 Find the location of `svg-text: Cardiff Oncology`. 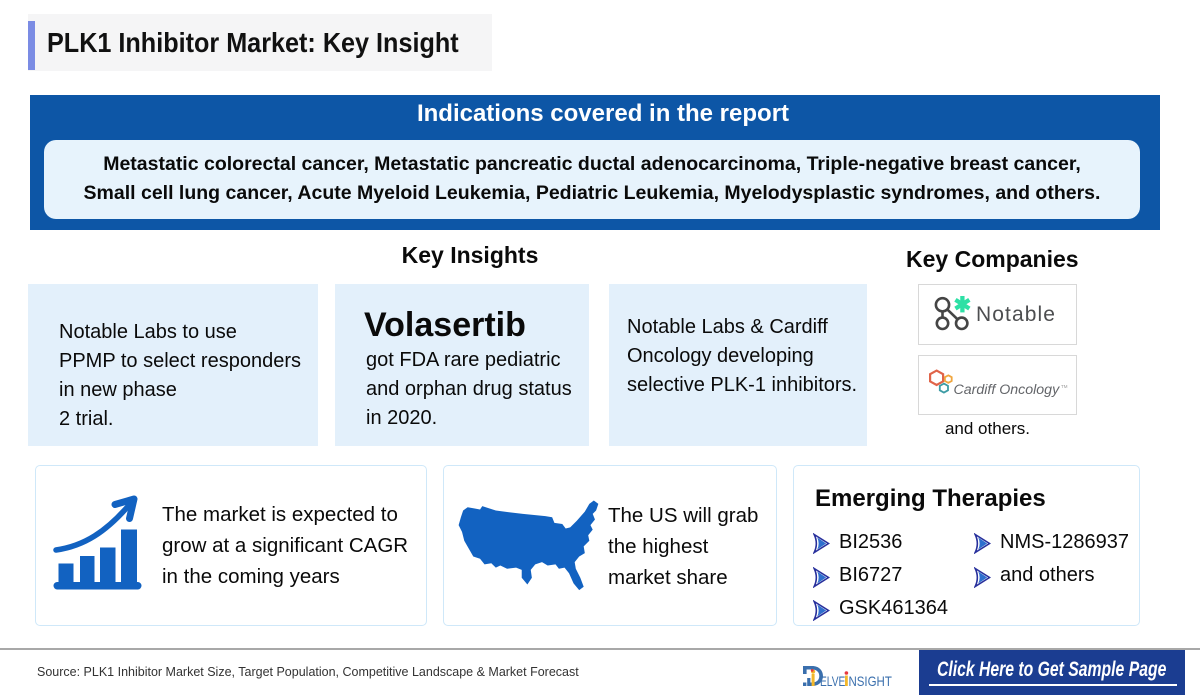

svg-text: Cardiff Oncology is located at coordinates (1007, 390).